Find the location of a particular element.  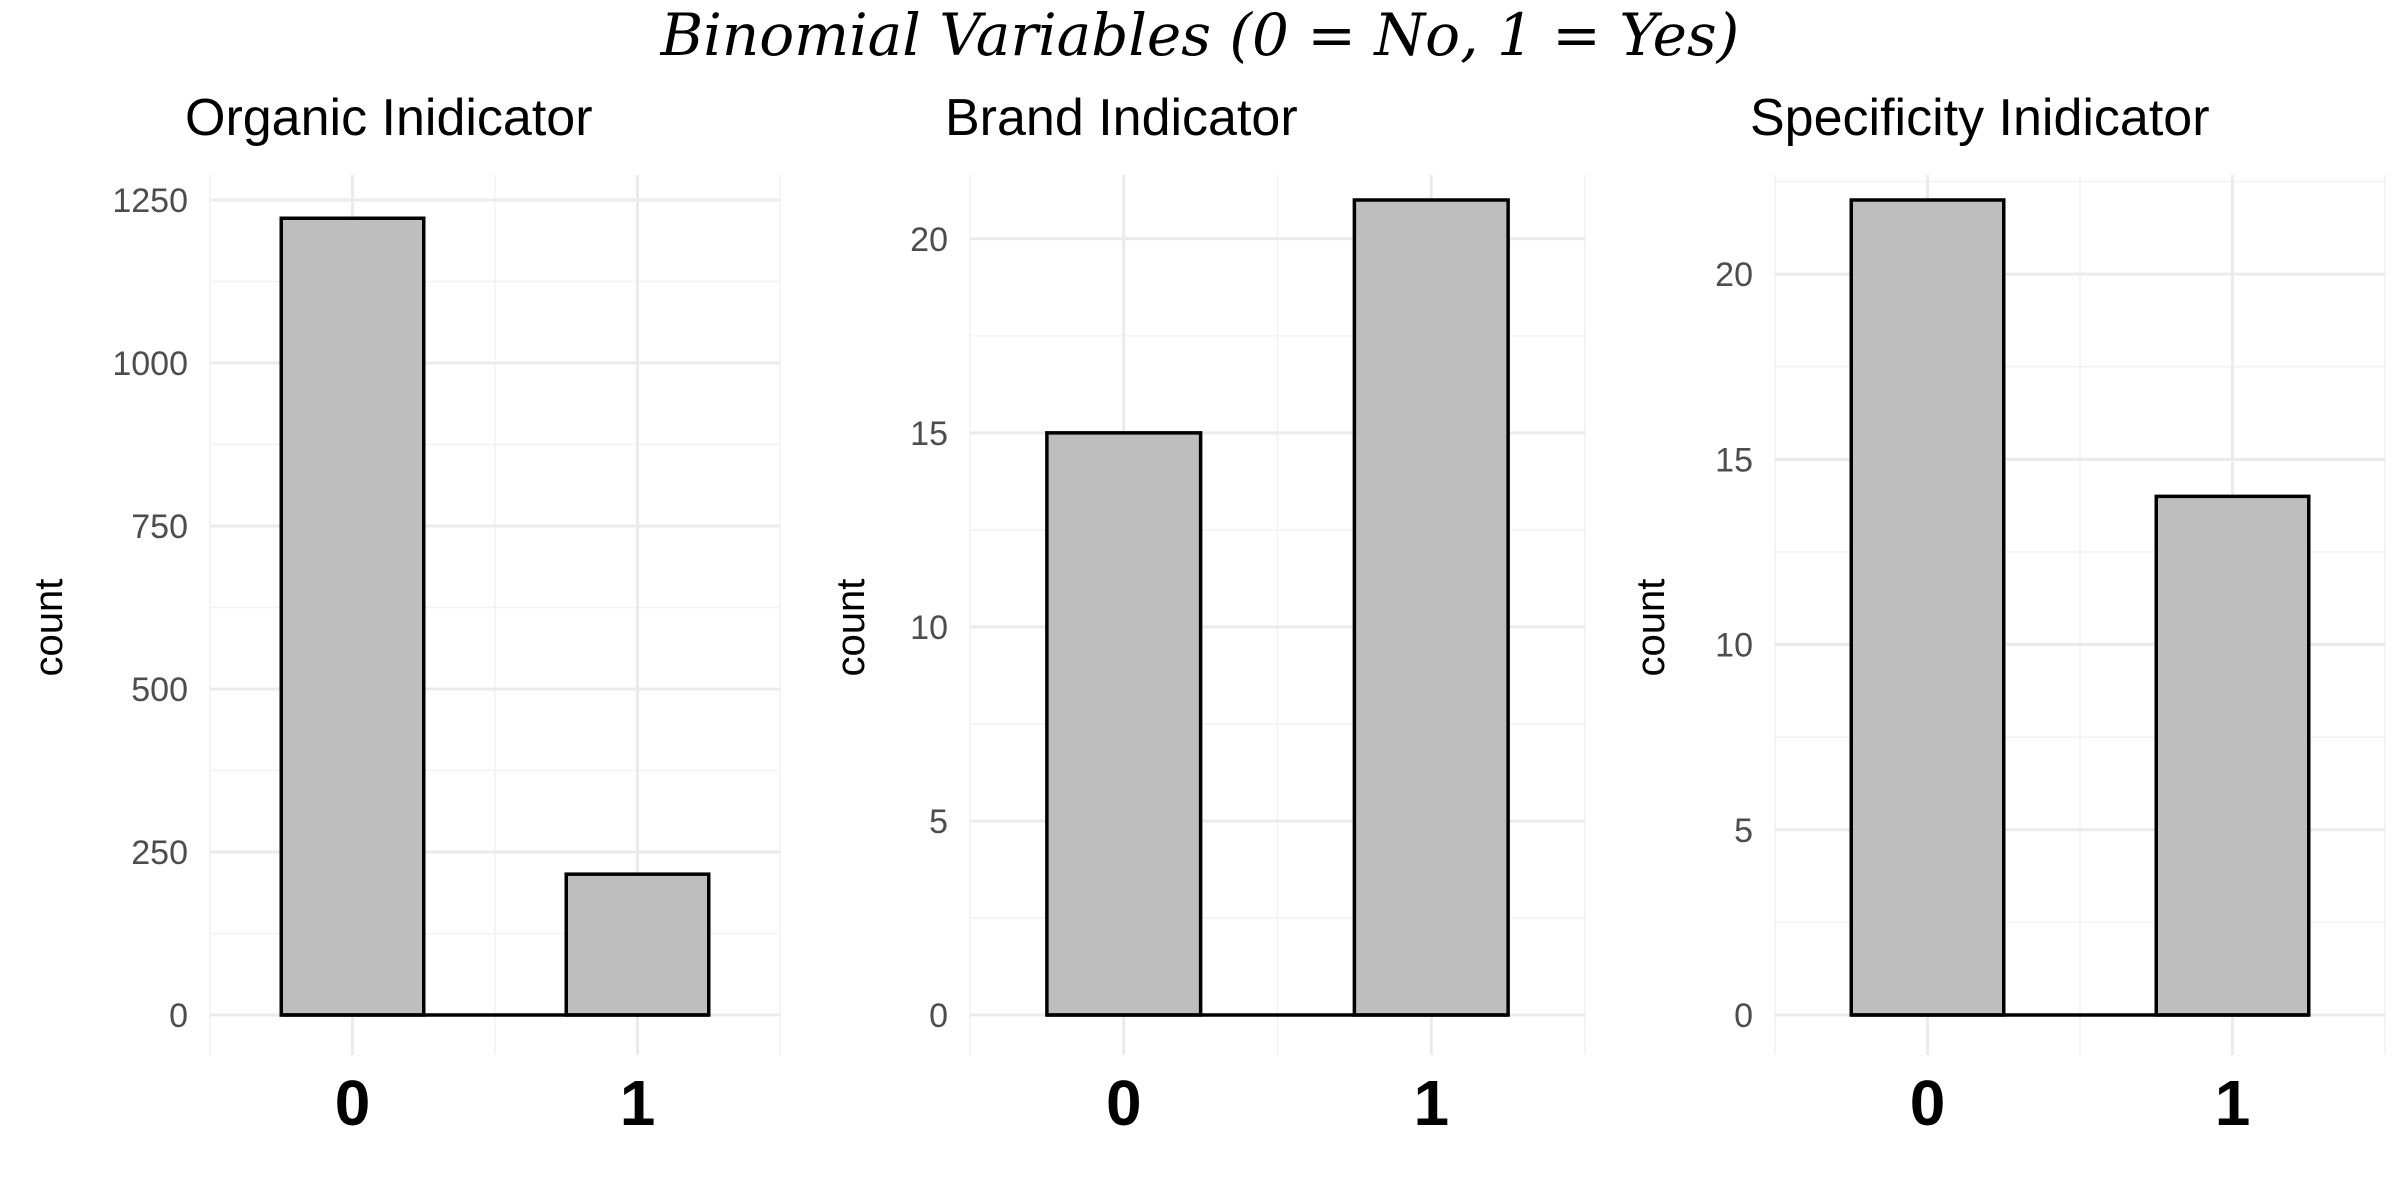

y-tick-label: 750 is located at coordinates (159, 527).